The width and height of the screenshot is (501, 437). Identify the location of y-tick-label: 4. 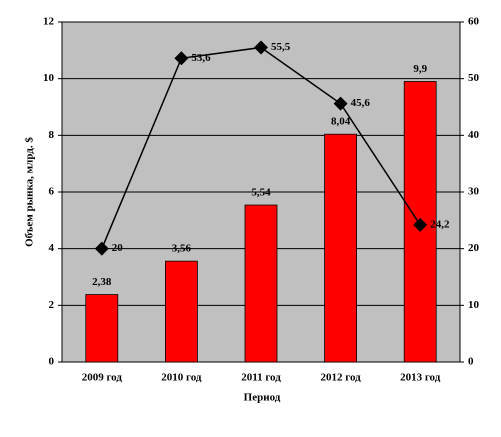
(52, 248).